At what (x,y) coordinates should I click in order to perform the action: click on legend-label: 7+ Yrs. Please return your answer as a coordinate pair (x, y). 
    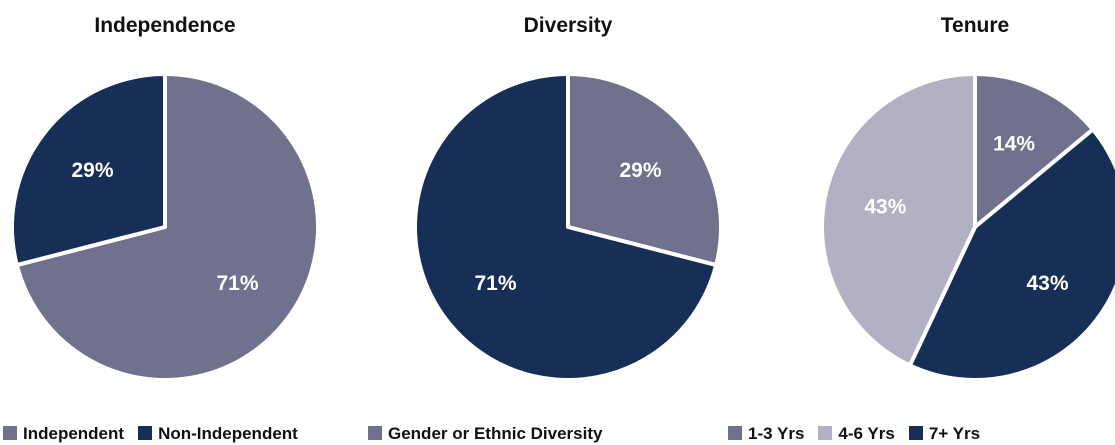
    Looking at the image, I should click on (954, 433).